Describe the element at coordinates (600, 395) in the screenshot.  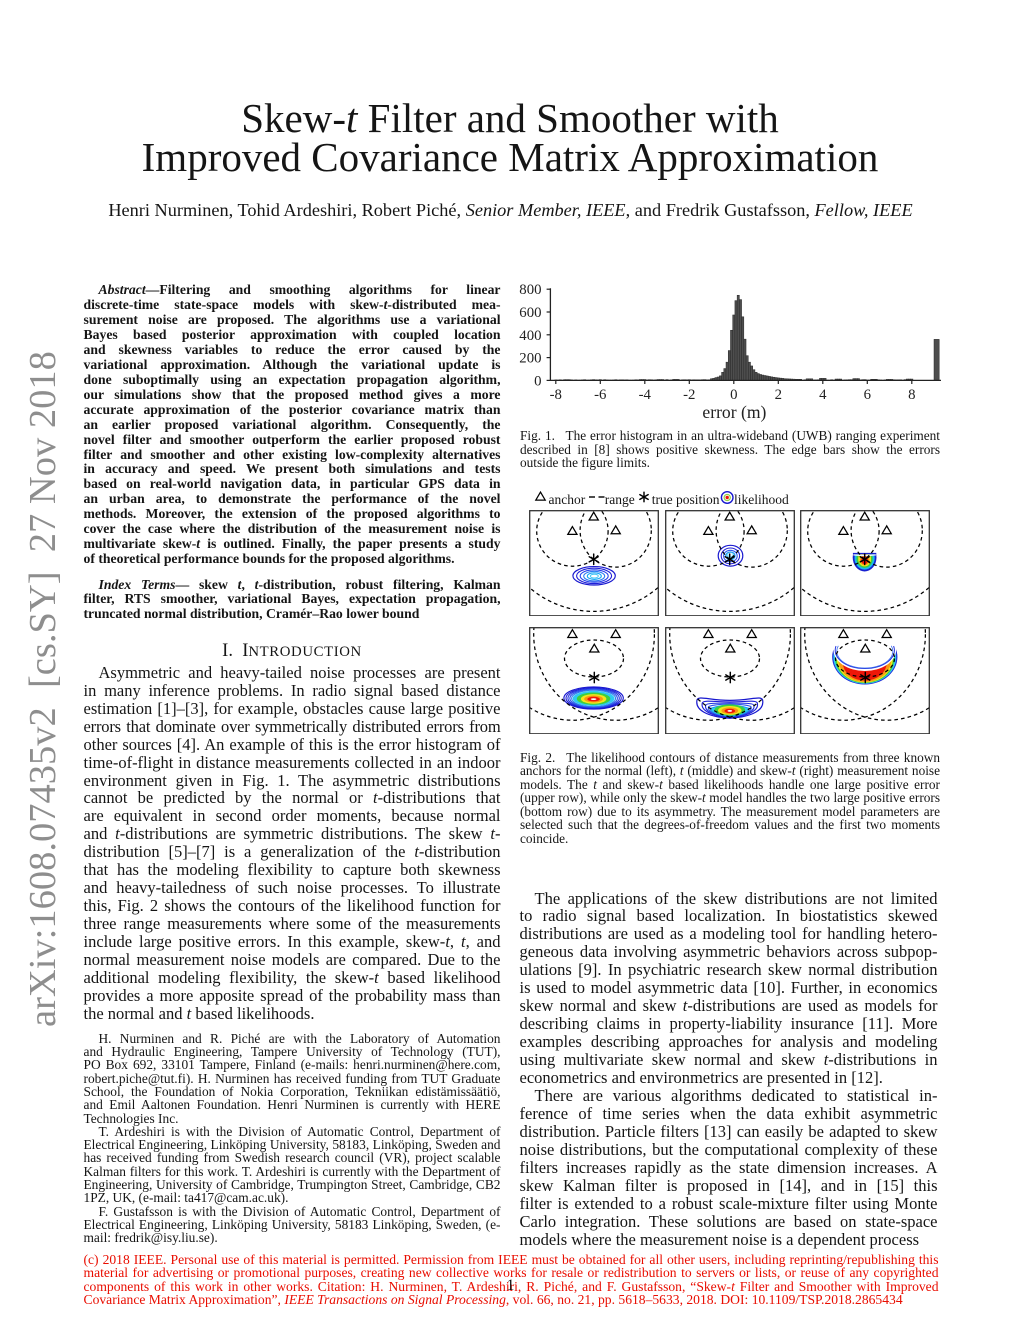
I see `svg-text: -6` at that location.